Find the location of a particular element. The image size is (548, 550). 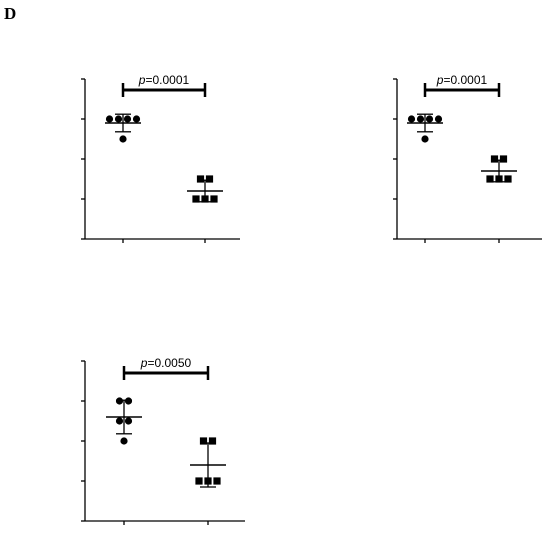

panel-letter: D is located at coordinates (10, 13).